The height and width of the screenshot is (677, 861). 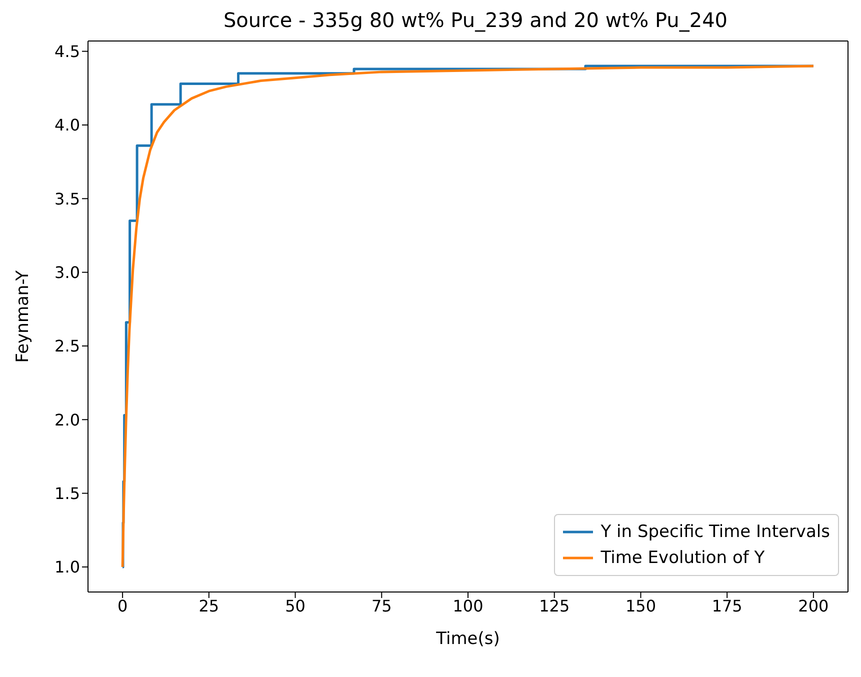 I want to click on x-axis-title: Time(s), so click(x=467, y=639).